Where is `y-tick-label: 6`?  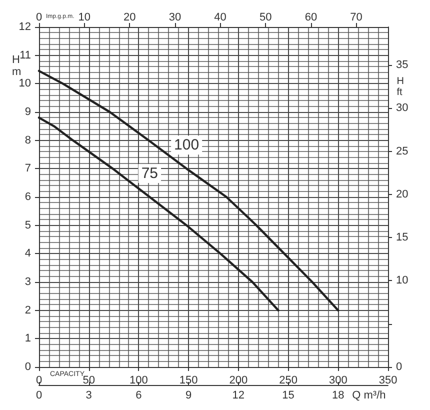
y-tick-label: 6 is located at coordinates (27, 197).